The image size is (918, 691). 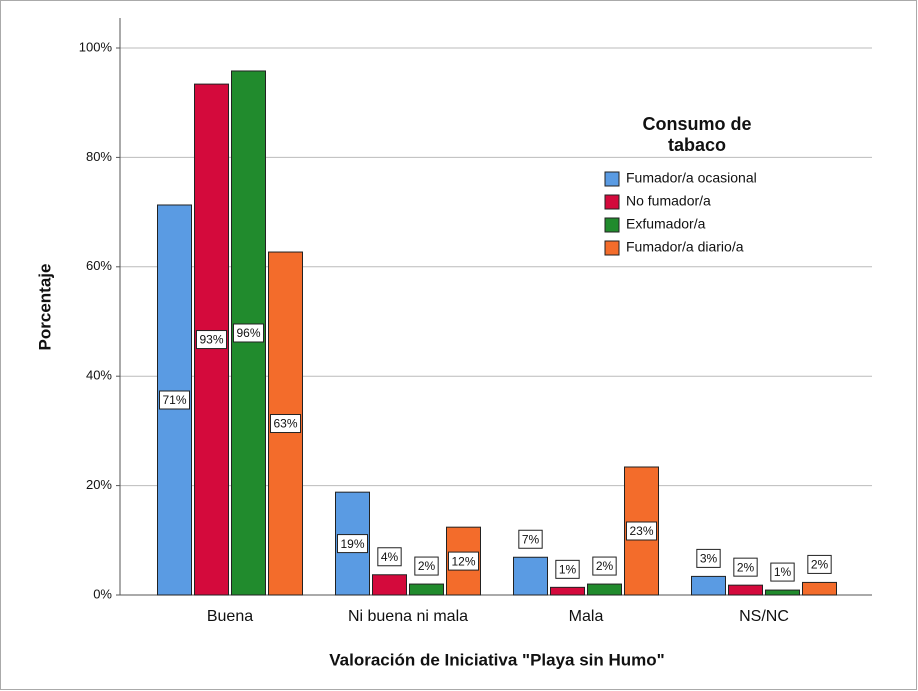 I want to click on value-label: 12%, so click(x=463, y=561).